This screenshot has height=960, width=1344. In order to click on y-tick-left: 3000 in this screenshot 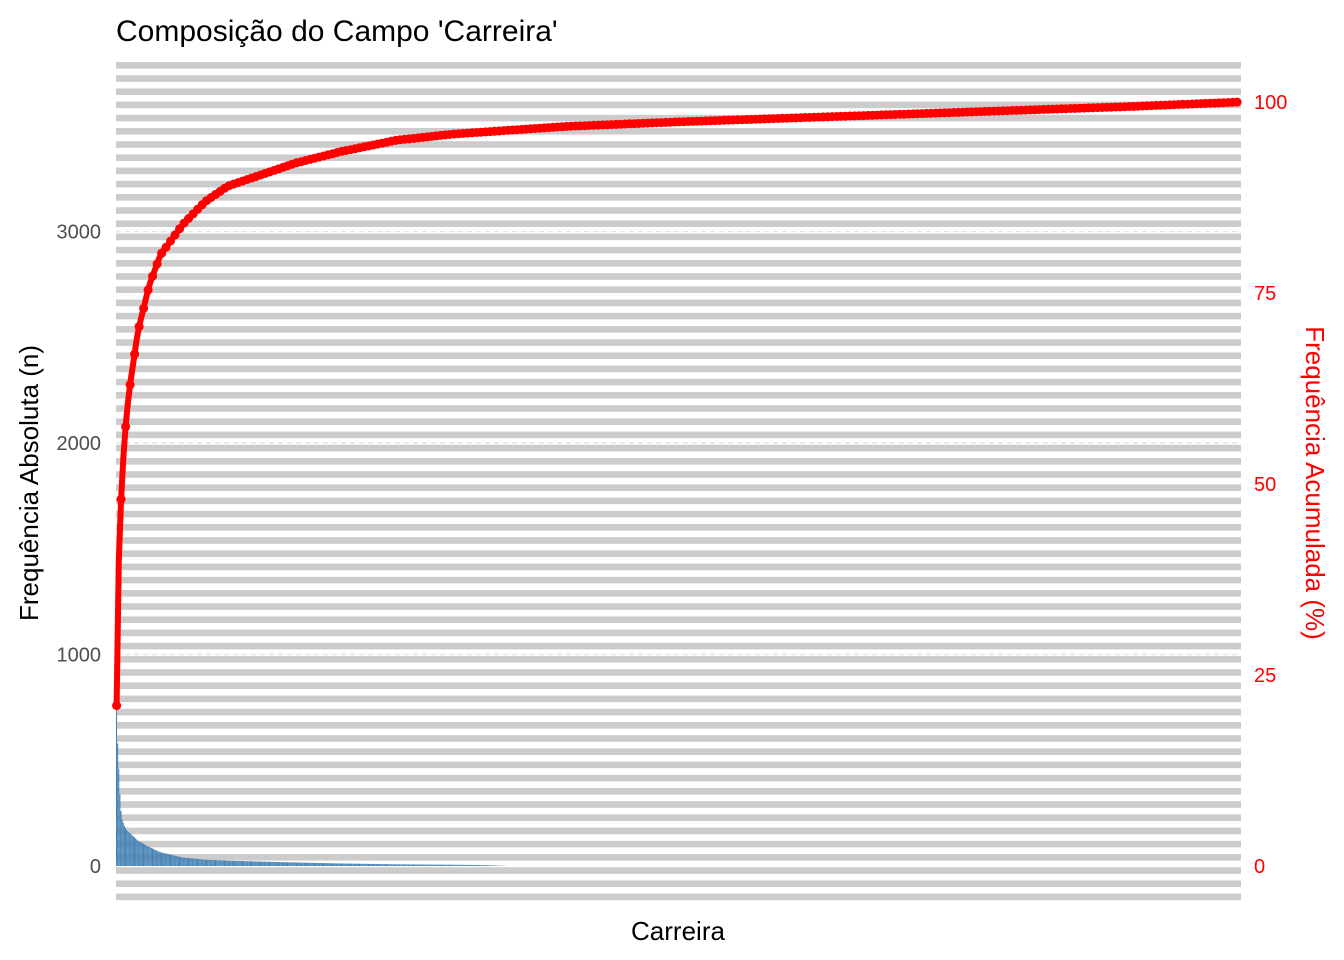, I will do `click(79, 233)`.